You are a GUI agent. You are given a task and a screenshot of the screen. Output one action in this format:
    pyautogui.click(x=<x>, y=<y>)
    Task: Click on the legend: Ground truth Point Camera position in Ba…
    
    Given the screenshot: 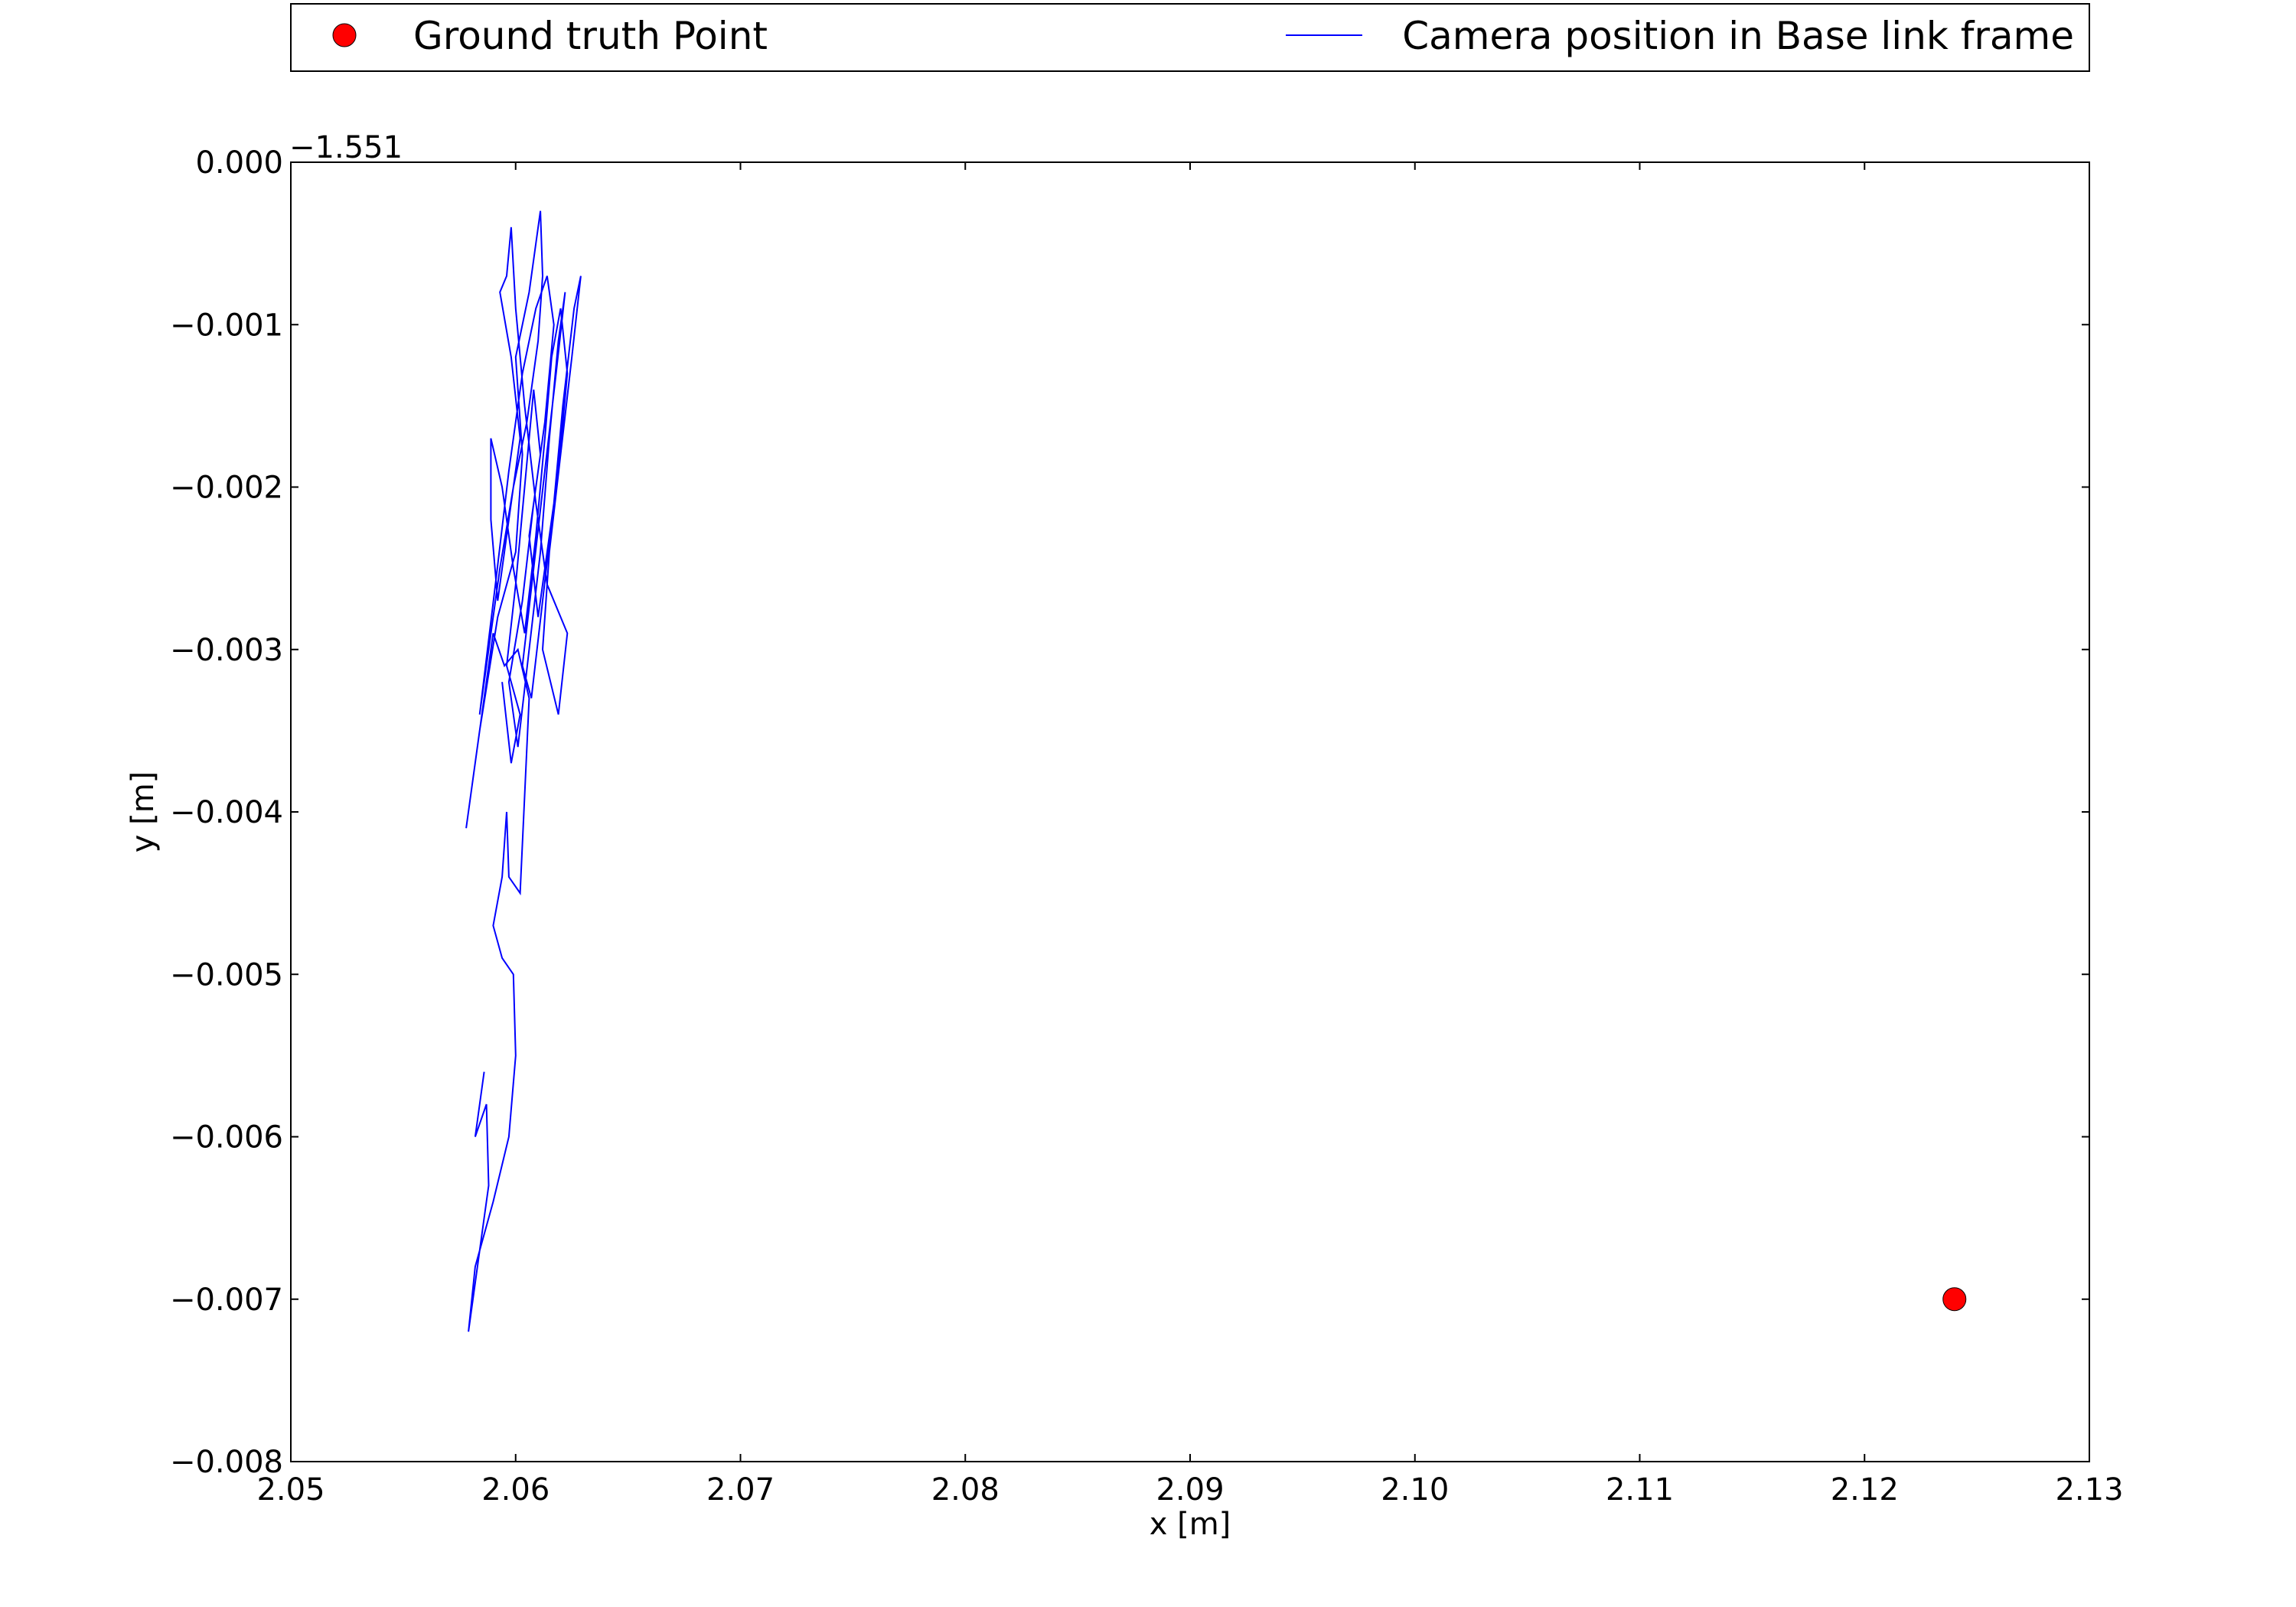 What is the action you would take?
    pyautogui.click(x=1190, y=37)
    